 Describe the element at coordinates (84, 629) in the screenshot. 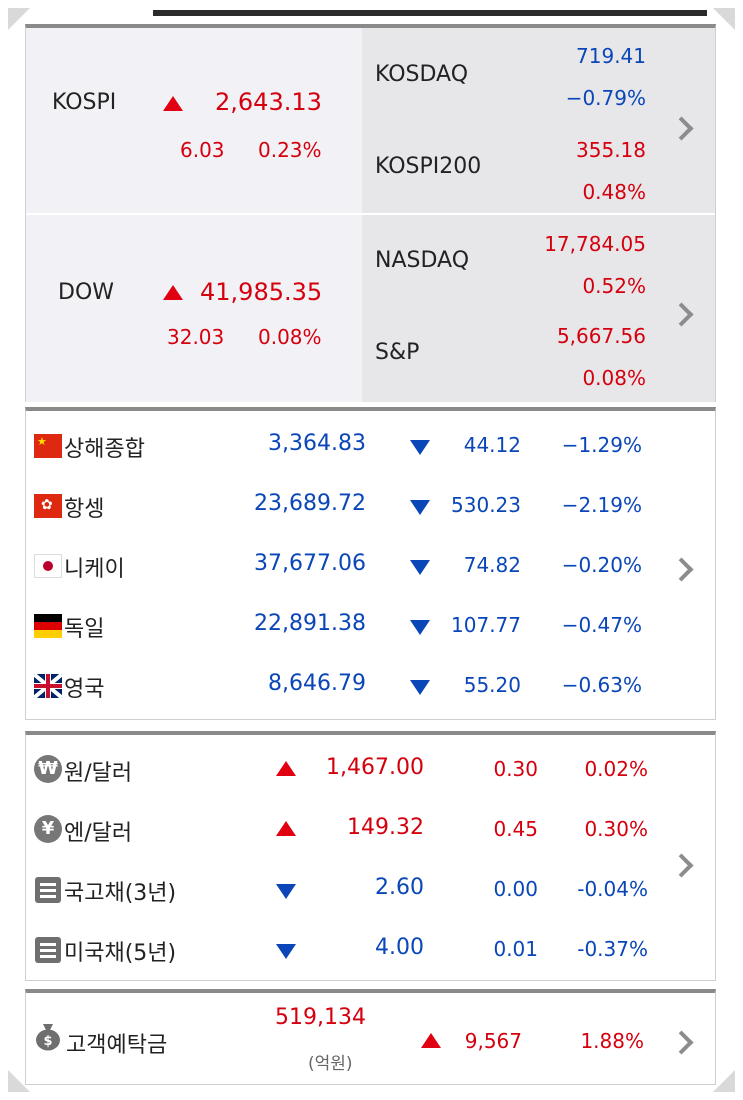

I see `global-name: 독일` at that location.